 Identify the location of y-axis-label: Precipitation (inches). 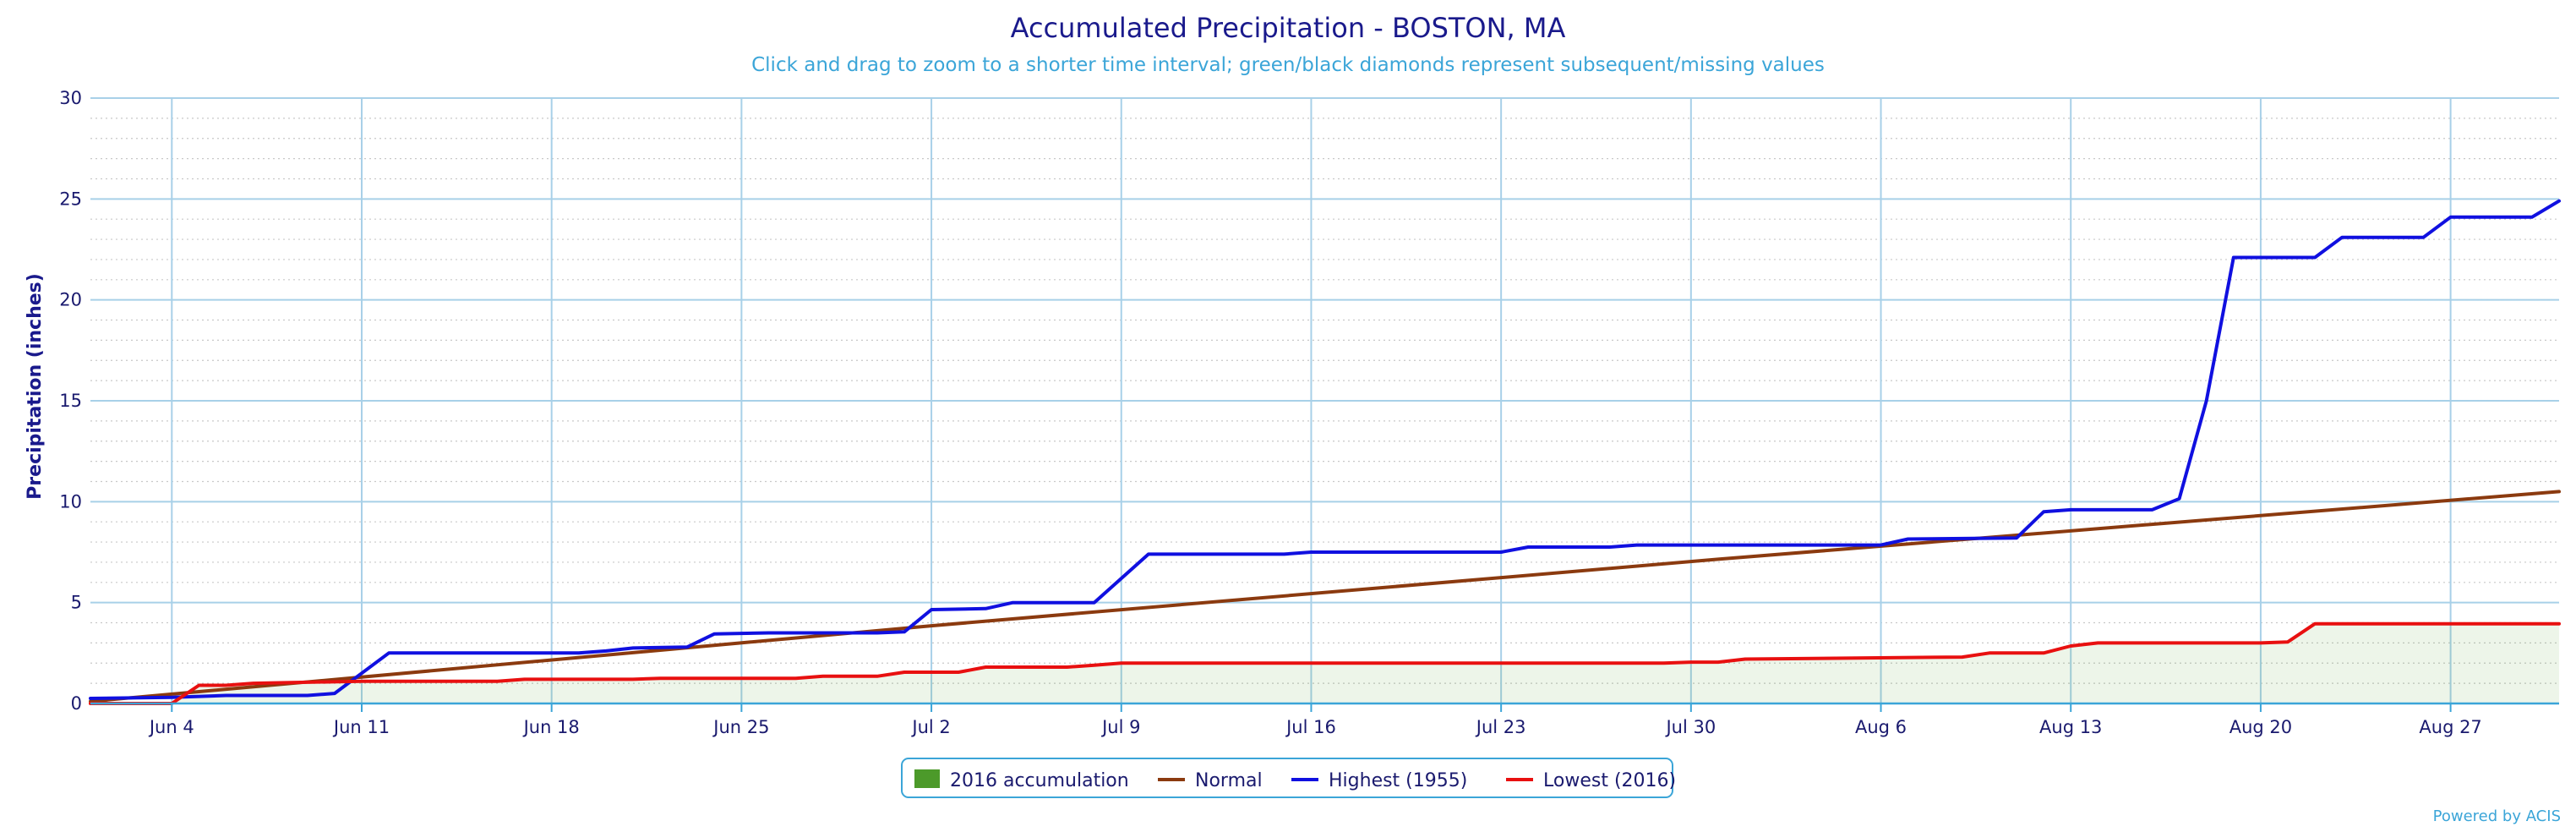
(35, 386).